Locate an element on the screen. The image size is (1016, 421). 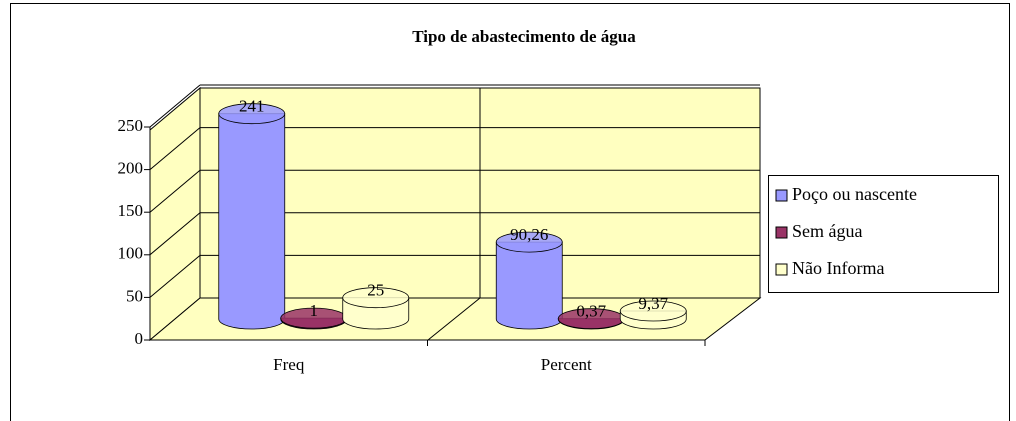
y-tick-label: 200 is located at coordinates (131, 168).